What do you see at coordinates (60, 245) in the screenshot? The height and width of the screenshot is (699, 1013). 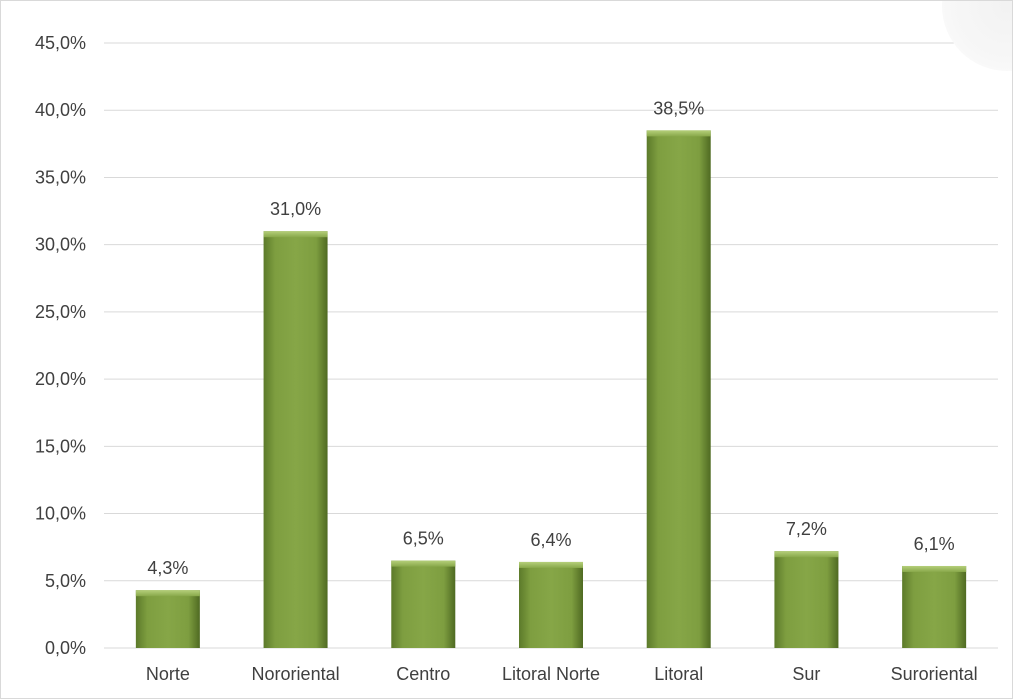 I see `y-tick-label: 30,0%` at bounding box center [60, 245].